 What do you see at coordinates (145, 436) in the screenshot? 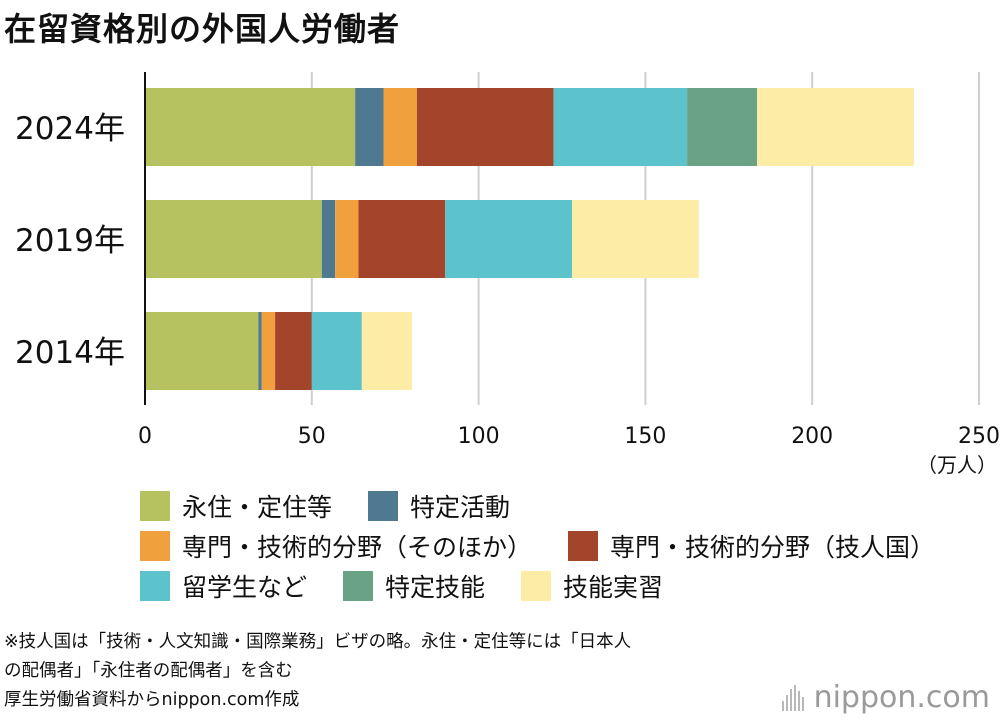
I see `x-tick-label: 0` at bounding box center [145, 436].